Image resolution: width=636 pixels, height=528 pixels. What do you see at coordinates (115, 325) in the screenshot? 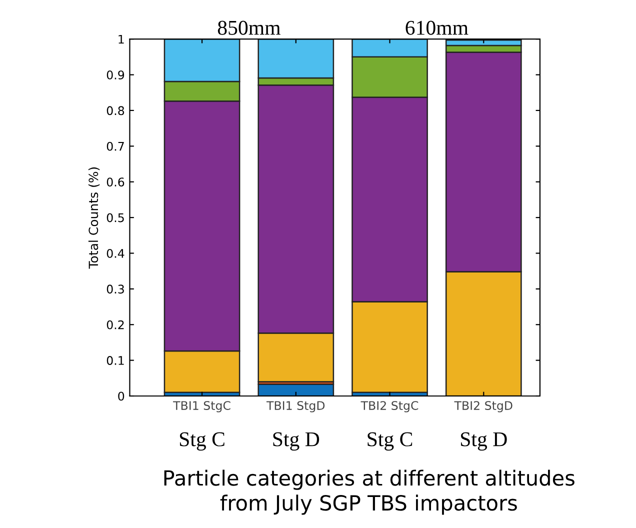
I see `y-tick-label: 0.2` at bounding box center [115, 325].